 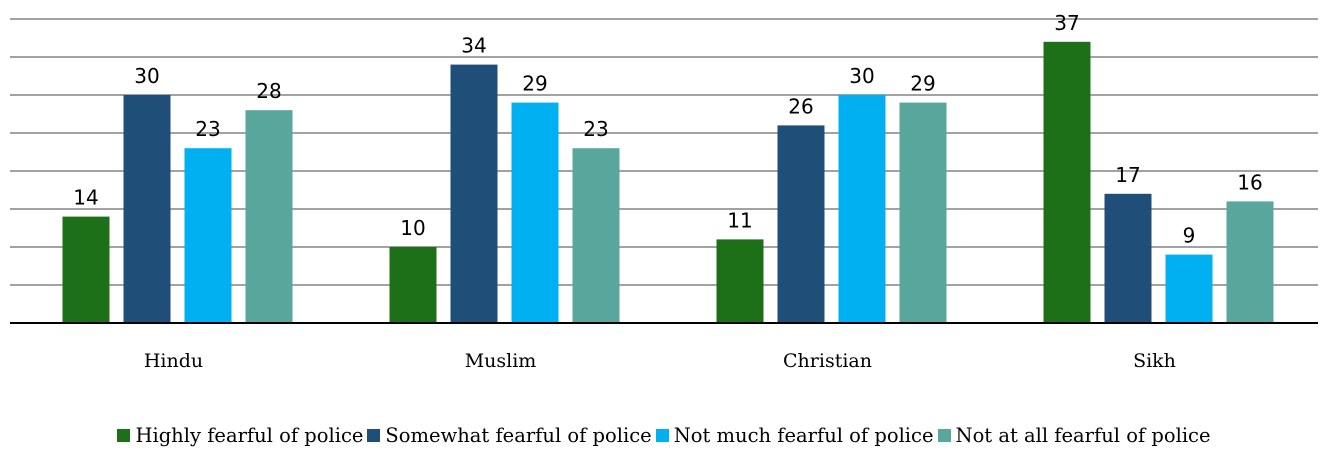 What do you see at coordinates (473, 46) in the screenshot?
I see `data-label: 34` at bounding box center [473, 46].